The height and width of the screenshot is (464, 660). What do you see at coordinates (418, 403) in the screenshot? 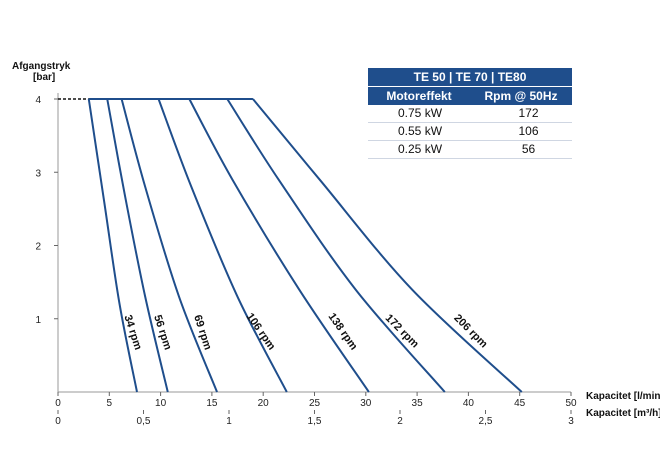
I see `x-tick-label: 35` at bounding box center [418, 403].